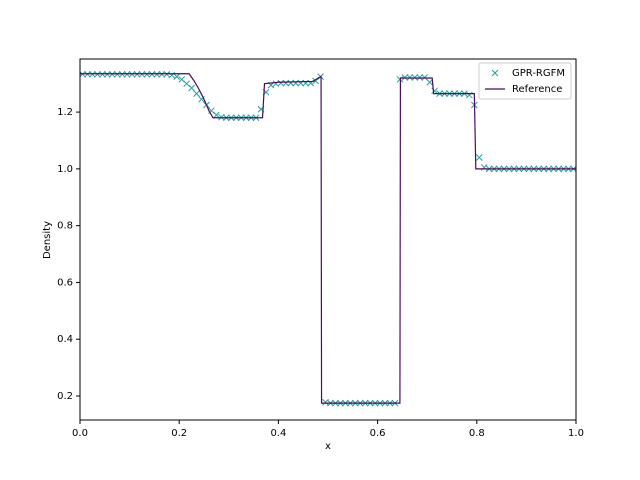 The width and height of the screenshot is (640, 480). Describe the element at coordinates (525, 81) in the screenshot. I see `legend-box` at that location.